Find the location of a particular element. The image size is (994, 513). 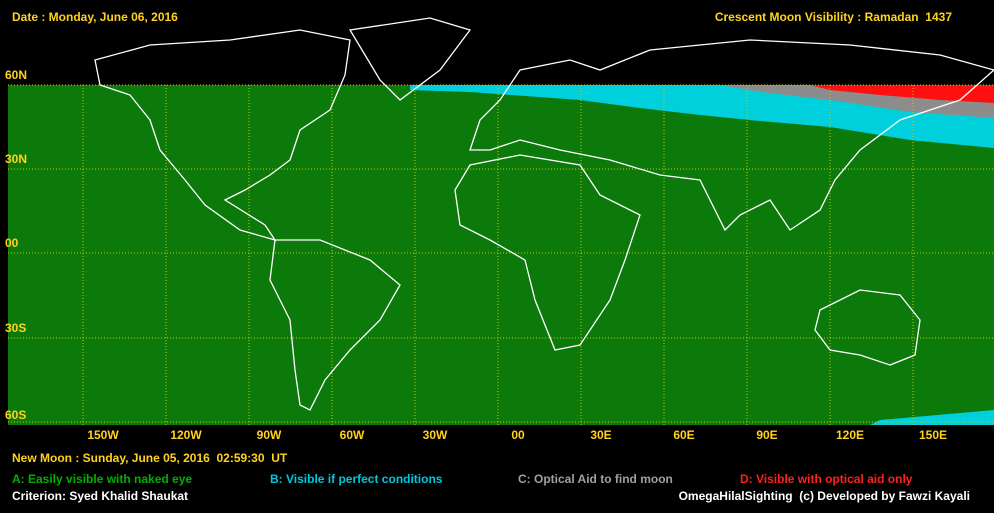

latitude-label: 30S is located at coordinates (15, 328).